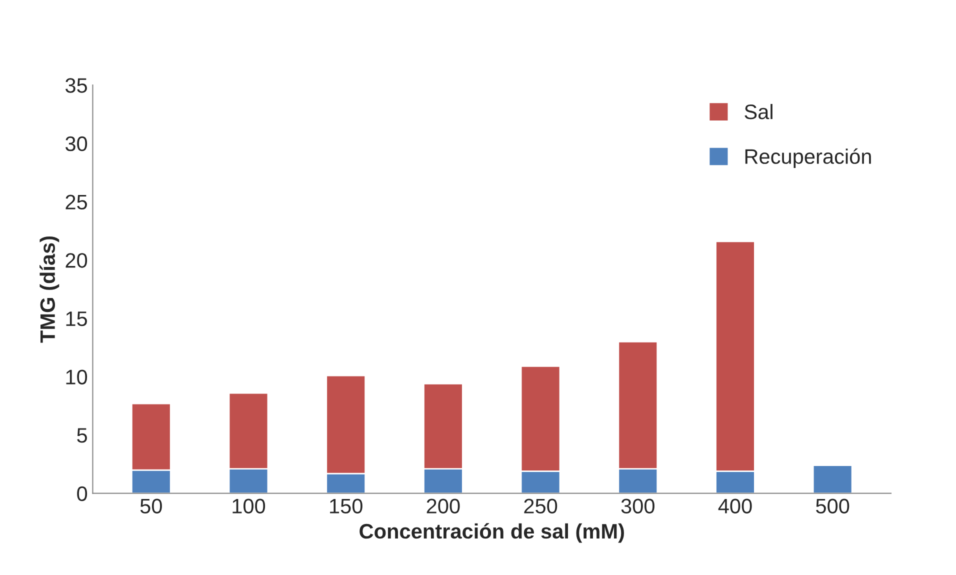  What do you see at coordinates (443, 506) in the screenshot?
I see `x-tick-label: 200` at bounding box center [443, 506].